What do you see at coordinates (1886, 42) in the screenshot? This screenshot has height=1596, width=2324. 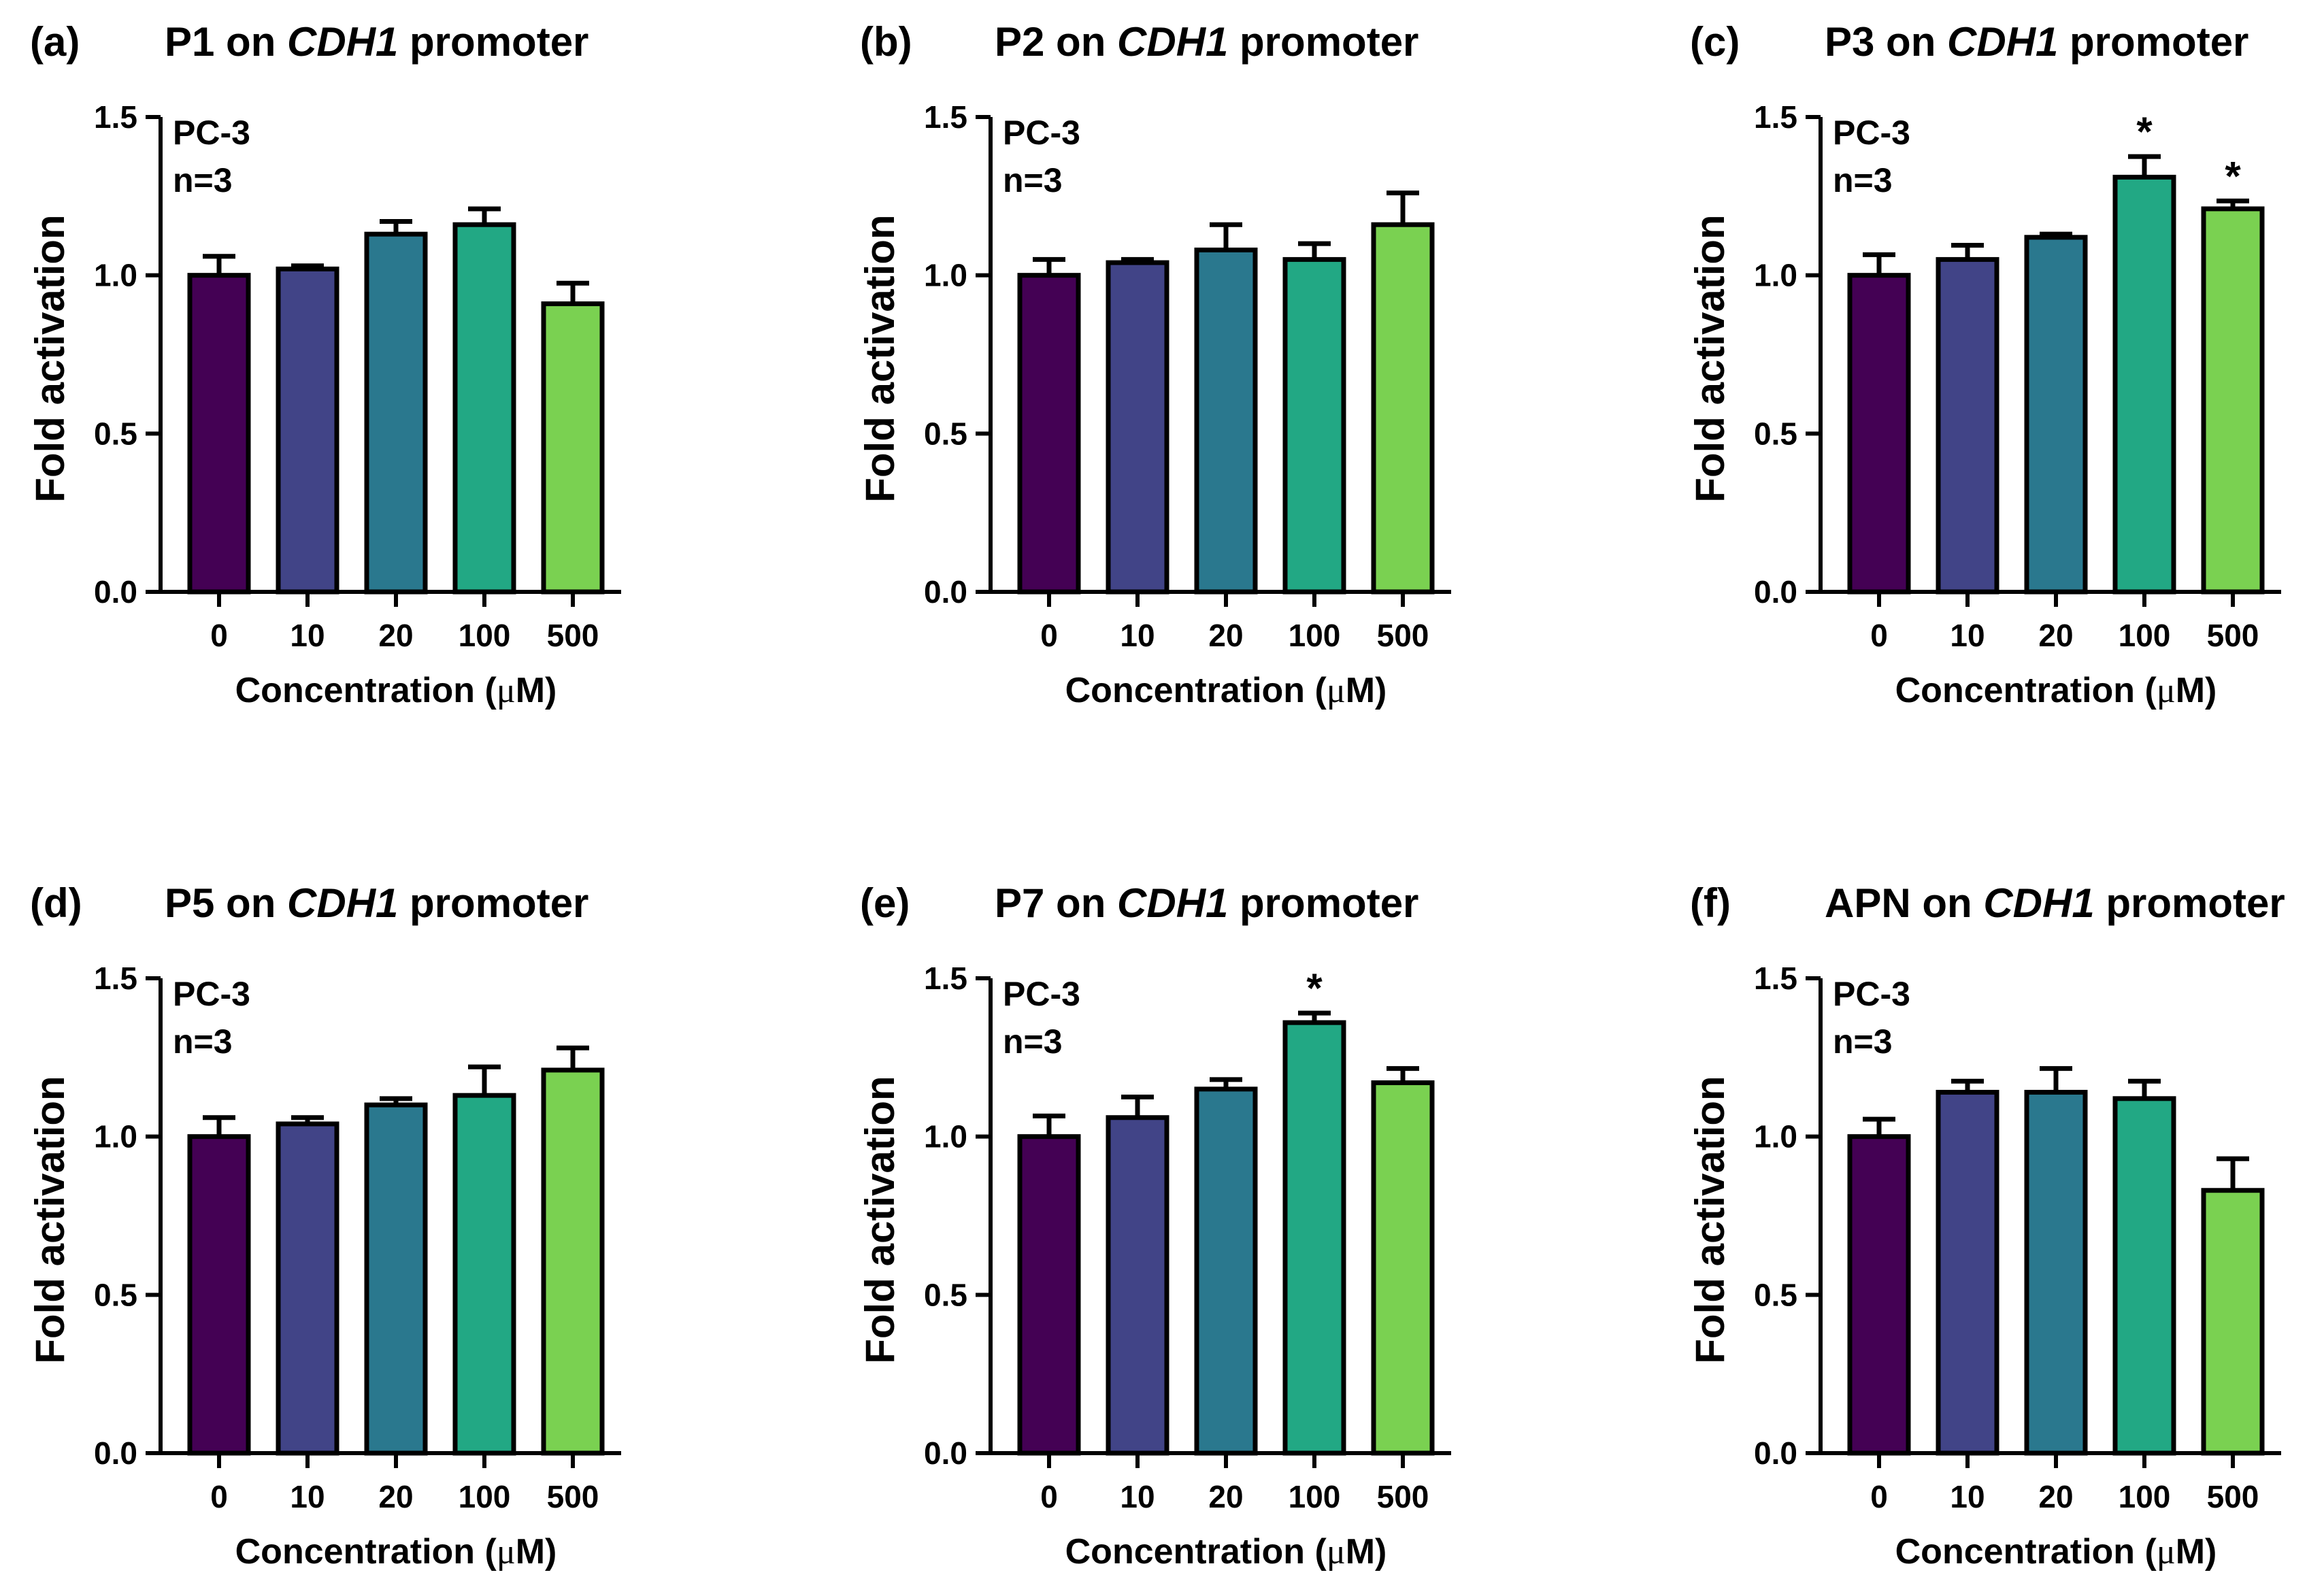 I see `chart-title-pre: P3 on` at bounding box center [1886, 42].